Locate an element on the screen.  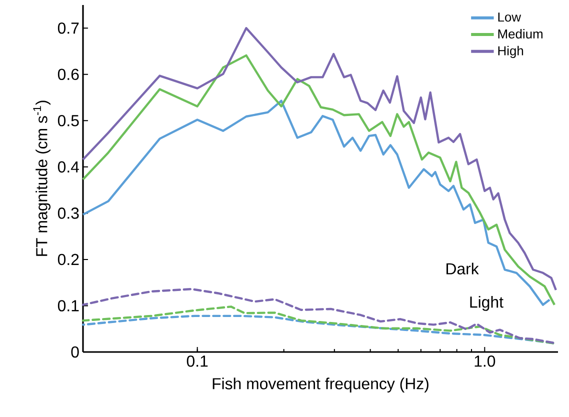
y-tick-label: 0 is located at coordinates (75, 352).